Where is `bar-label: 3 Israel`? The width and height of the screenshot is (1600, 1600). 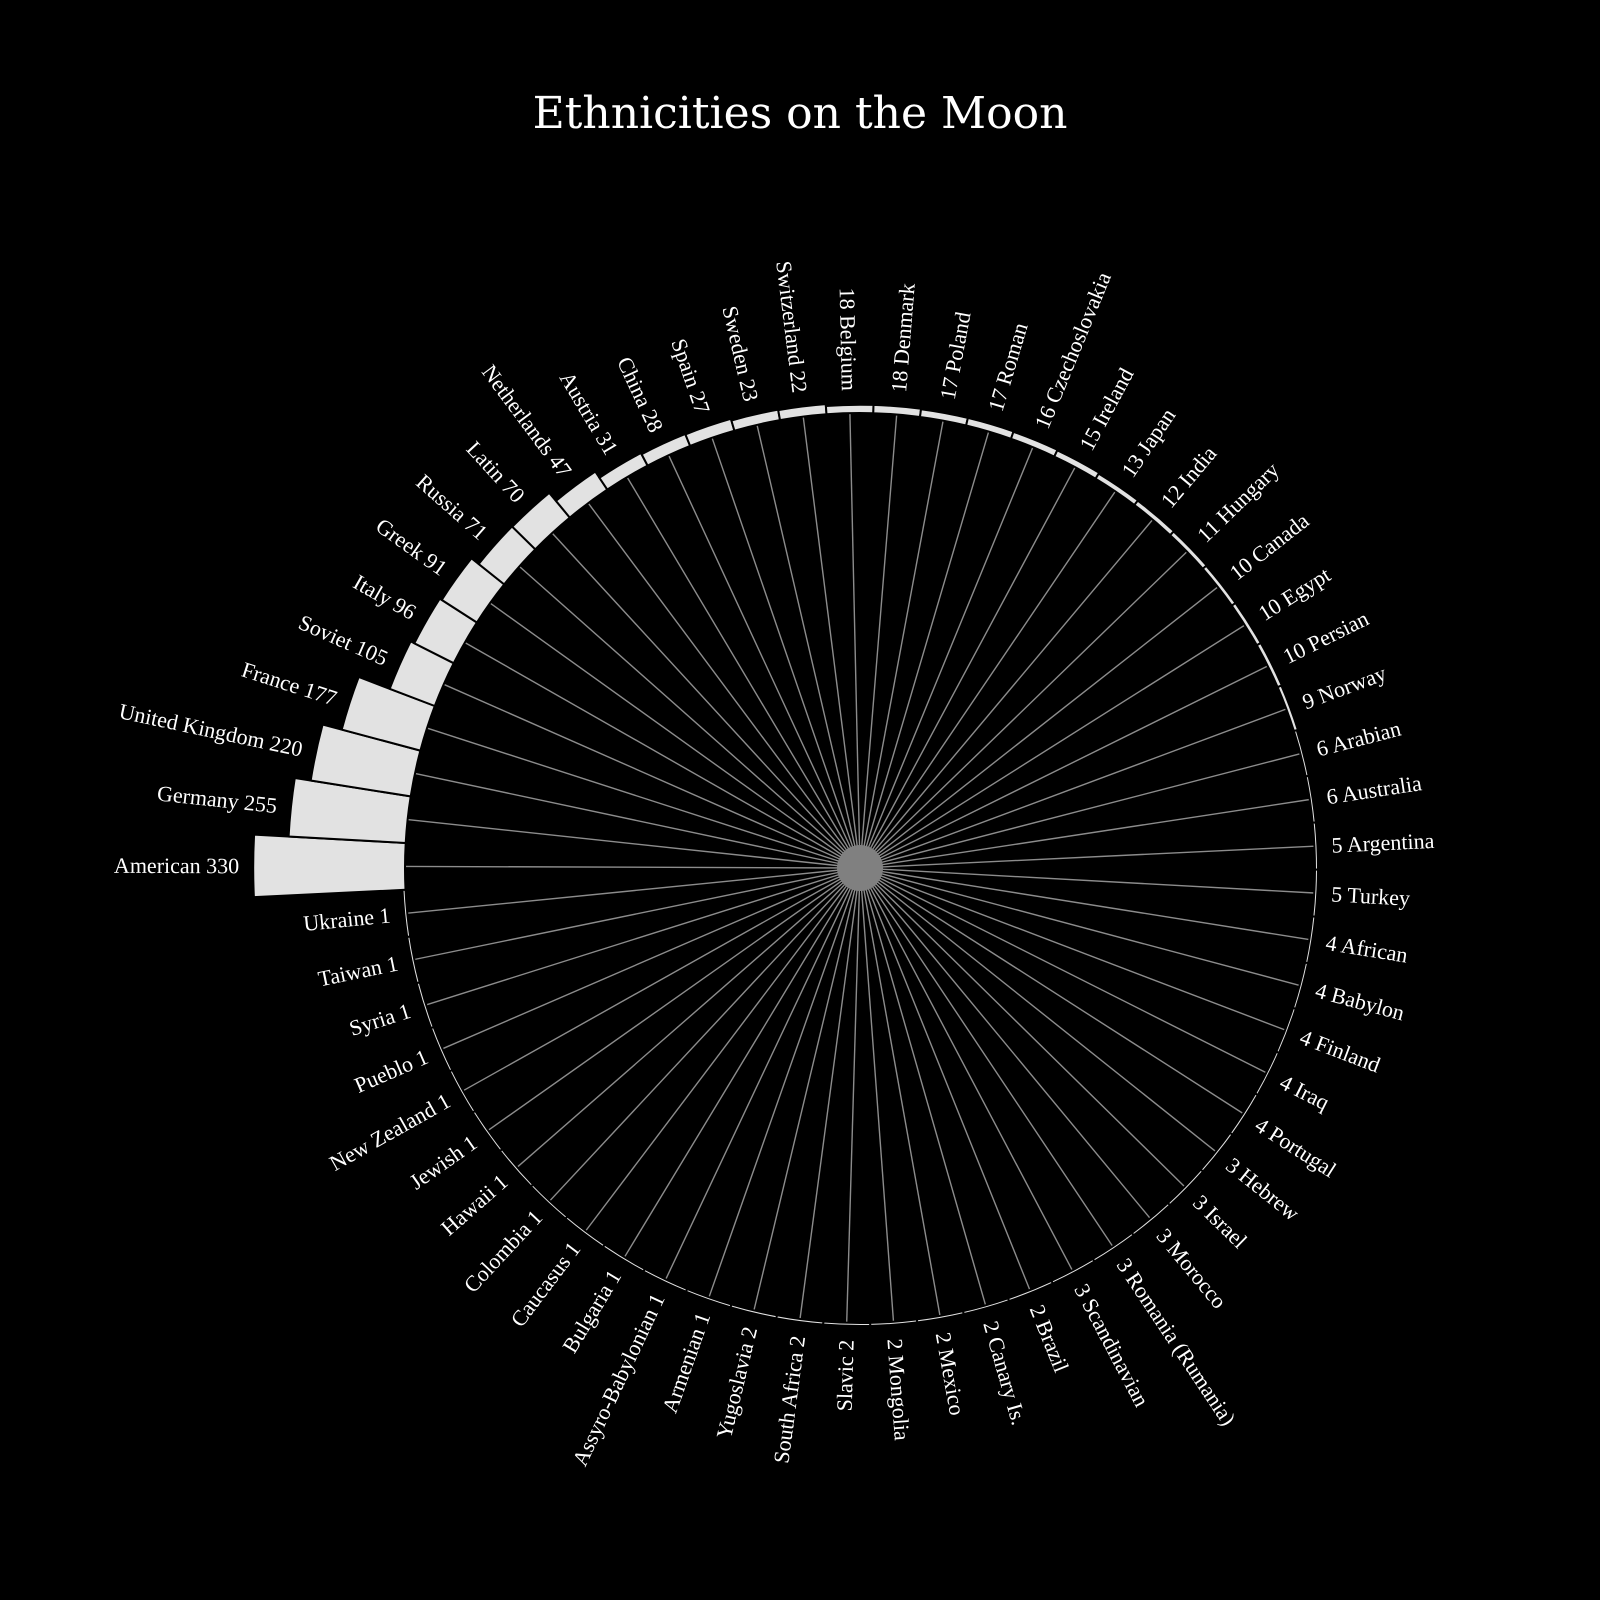 bar-label: 3 Israel is located at coordinates (1220, 1222).